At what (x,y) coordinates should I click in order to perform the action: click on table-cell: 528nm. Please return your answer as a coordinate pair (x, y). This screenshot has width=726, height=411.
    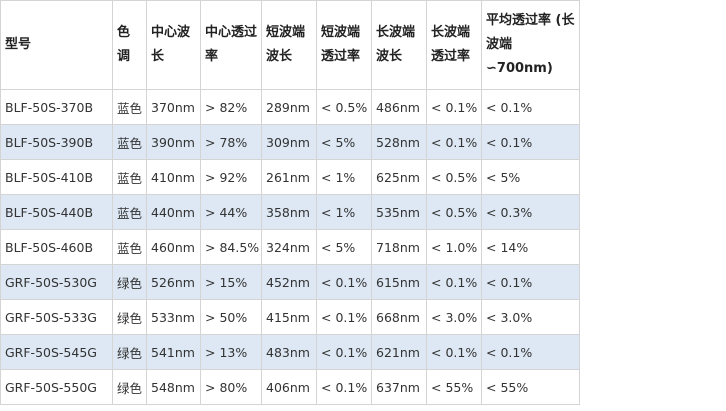
    Looking at the image, I should click on (399, 142).